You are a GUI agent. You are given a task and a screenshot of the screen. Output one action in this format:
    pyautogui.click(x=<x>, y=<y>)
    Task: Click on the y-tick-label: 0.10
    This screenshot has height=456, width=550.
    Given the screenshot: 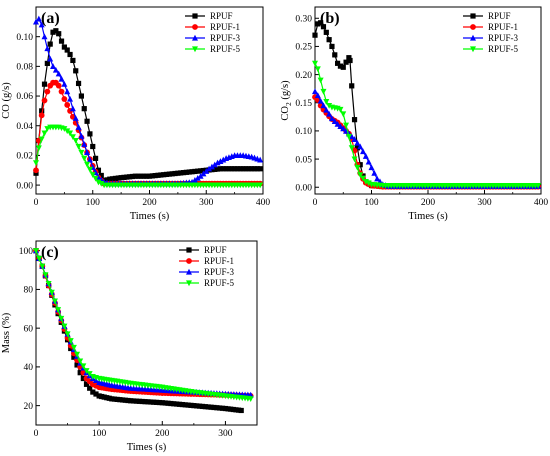 What is the action you would take?
    pyautogui.click(x=24, y=38)
    